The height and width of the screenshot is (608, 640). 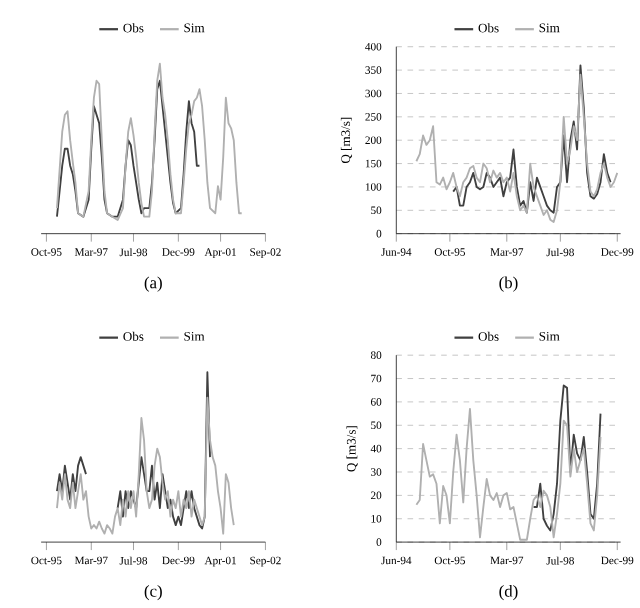 What do you see at coordinates (508, 593) in the screenshot?
I see `text: (d)` at bounding box center [508, 593].